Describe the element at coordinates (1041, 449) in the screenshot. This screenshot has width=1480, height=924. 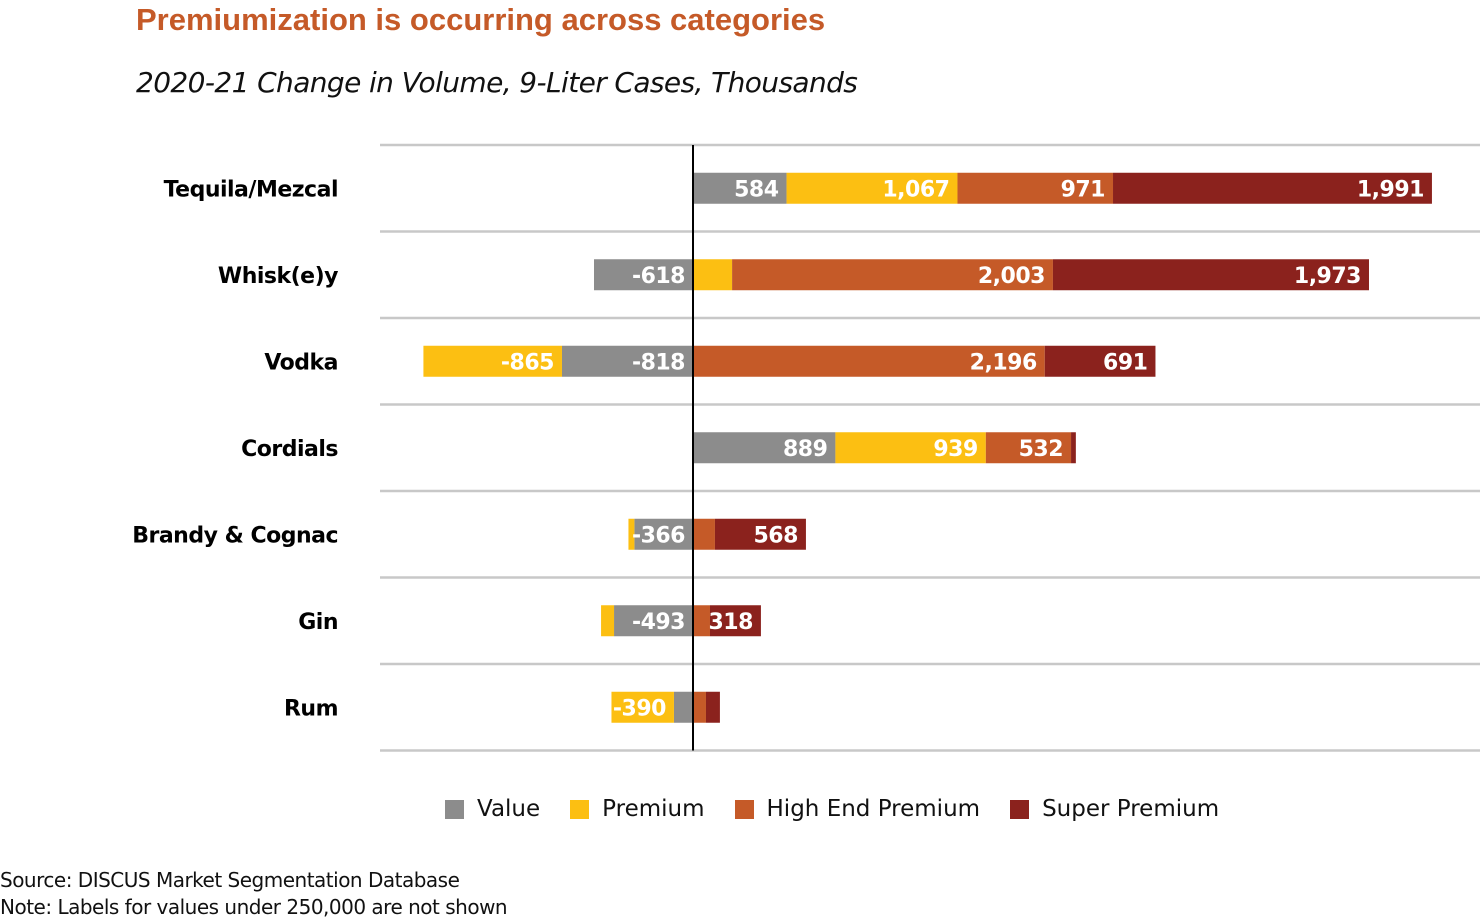
I see `data-label: 532` at that location.